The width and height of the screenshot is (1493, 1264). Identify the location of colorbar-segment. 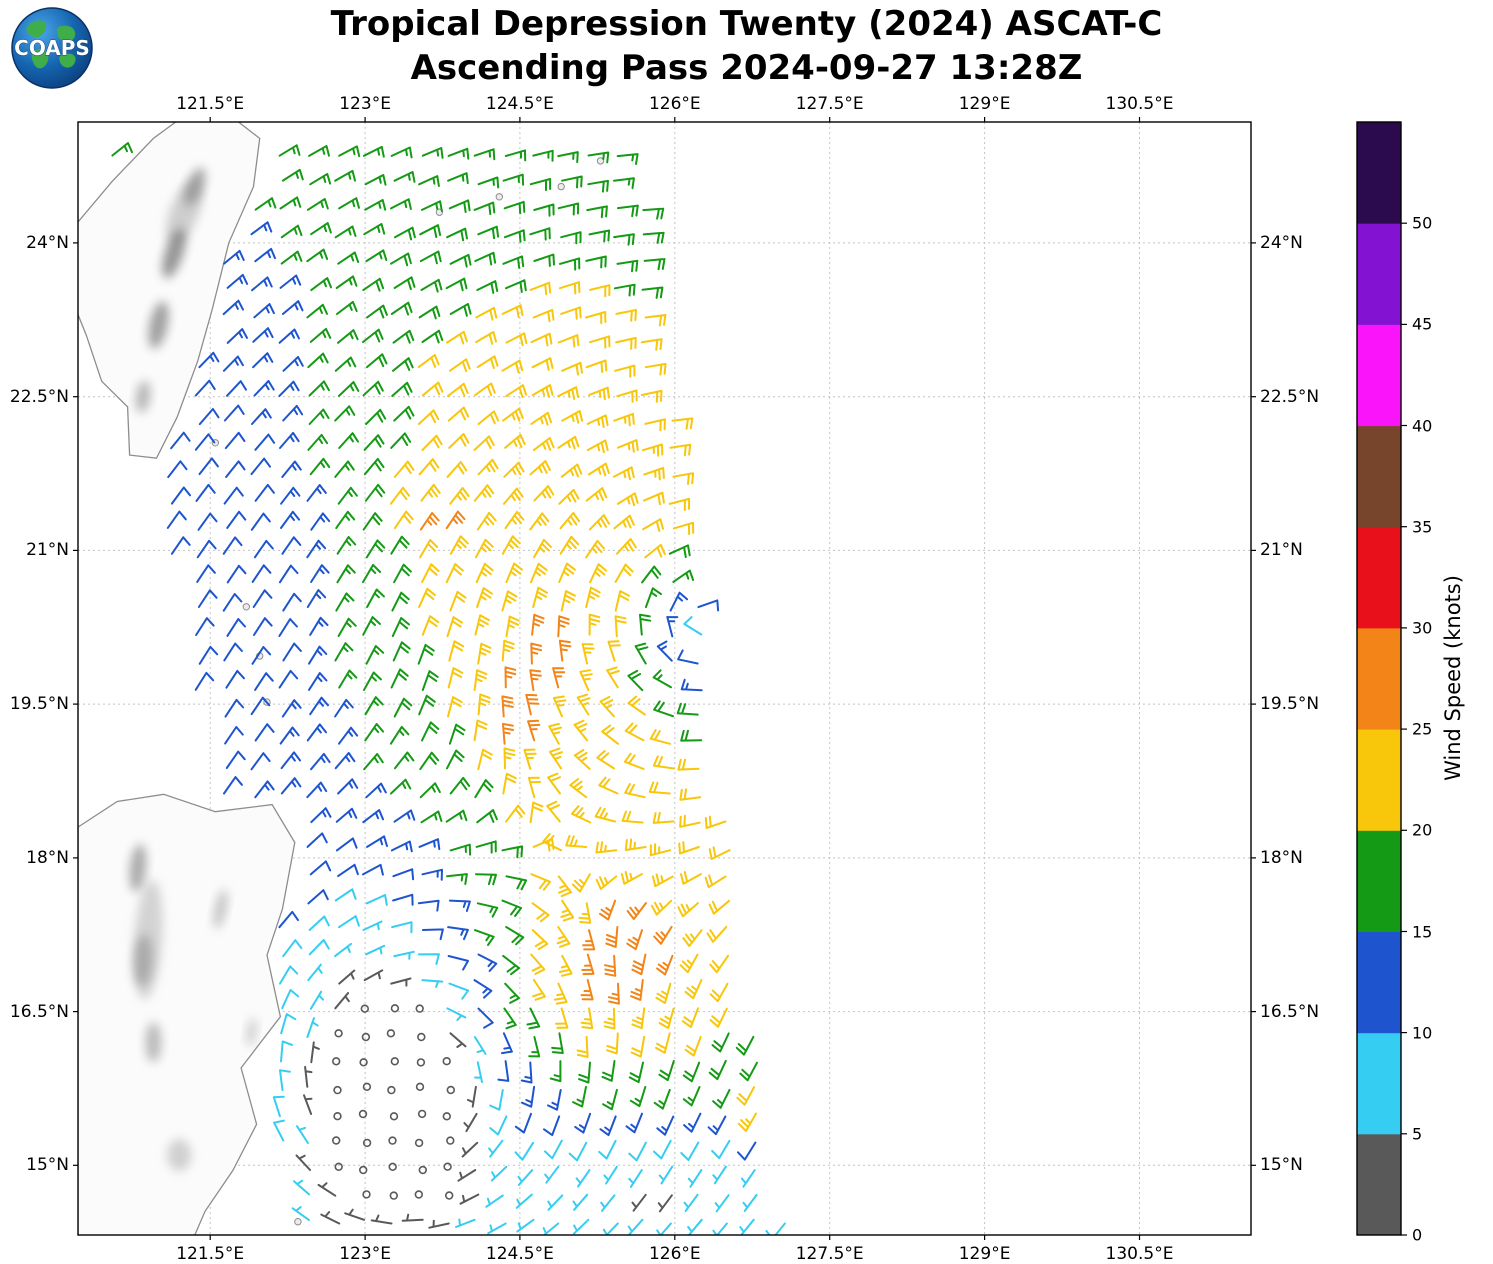
(1379, 577).